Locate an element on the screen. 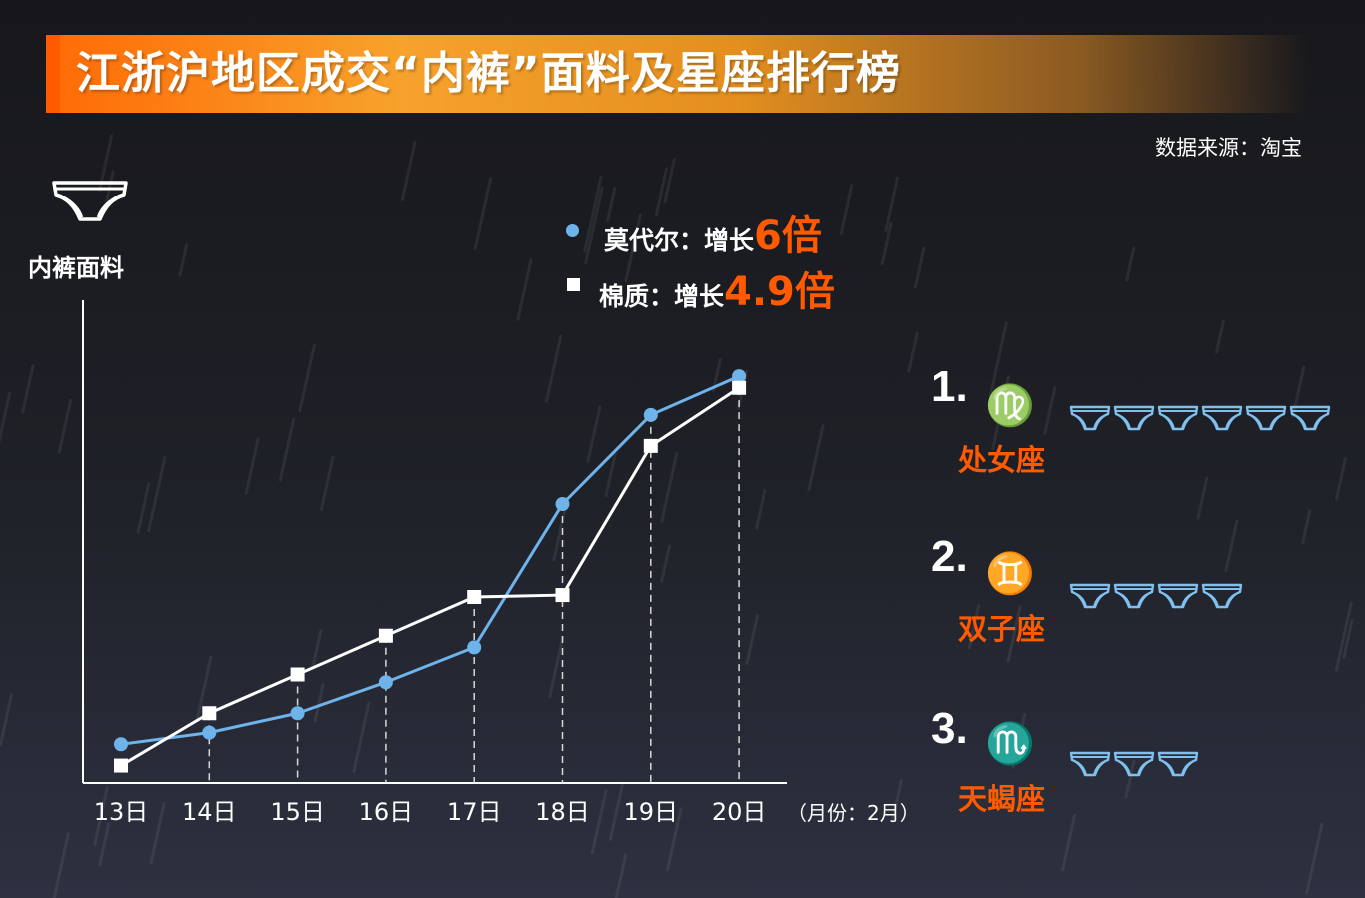  x-tick-label: 14日 is located at coordinates (209, 812).